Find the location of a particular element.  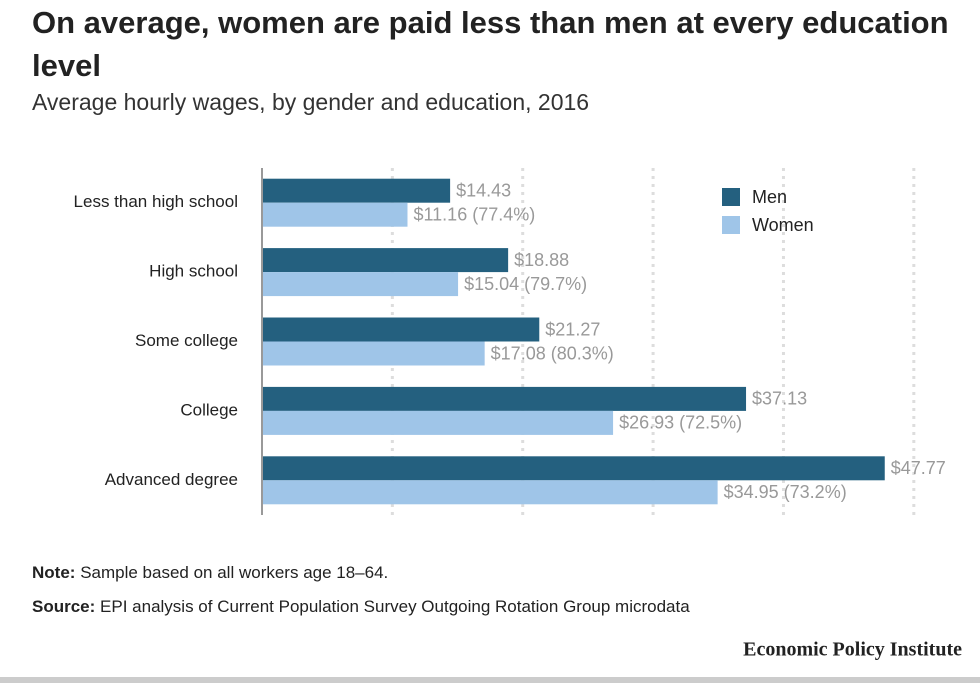

value-label: $17.08 (80.3%) is located at coordinates (552, 353).